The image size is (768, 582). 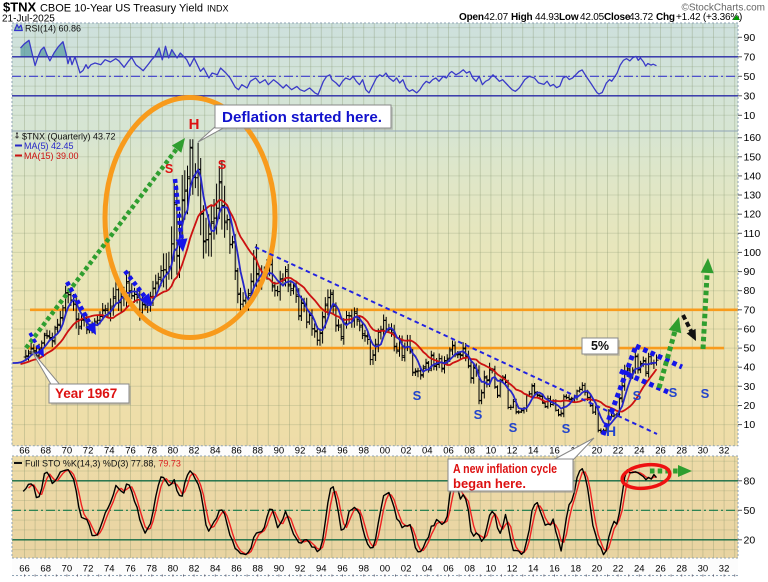 I want to click on svg-text: 96, so click(x=342, y=451).